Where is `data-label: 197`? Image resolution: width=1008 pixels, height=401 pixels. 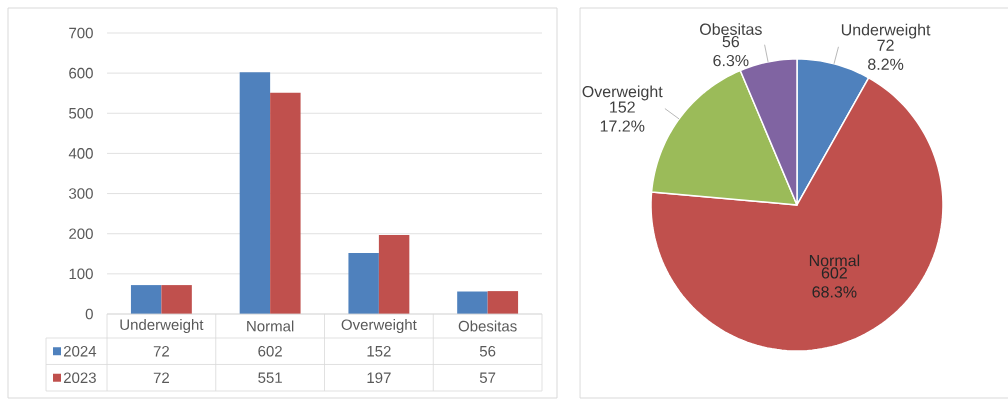 data-label: 197 is located at coordinates (379, 378).